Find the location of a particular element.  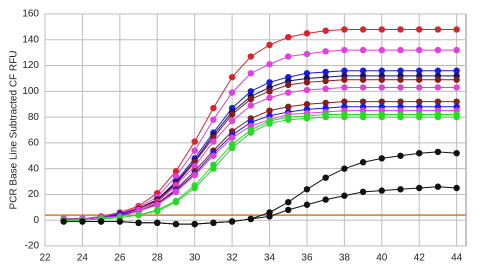

y-tick-label: 80 is located at coordinates (34, 117).